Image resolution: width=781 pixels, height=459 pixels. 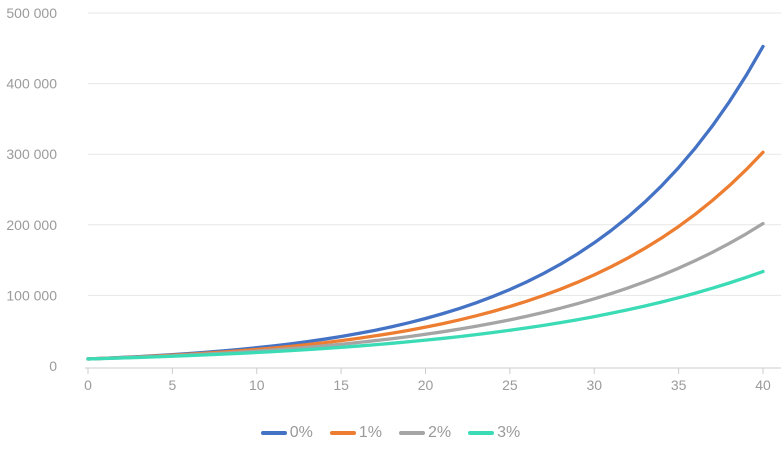 What do you see at coordinates (679, 385) in the screenshot?
I see `x-tick-label: 35` at bounding box center [679, 385].